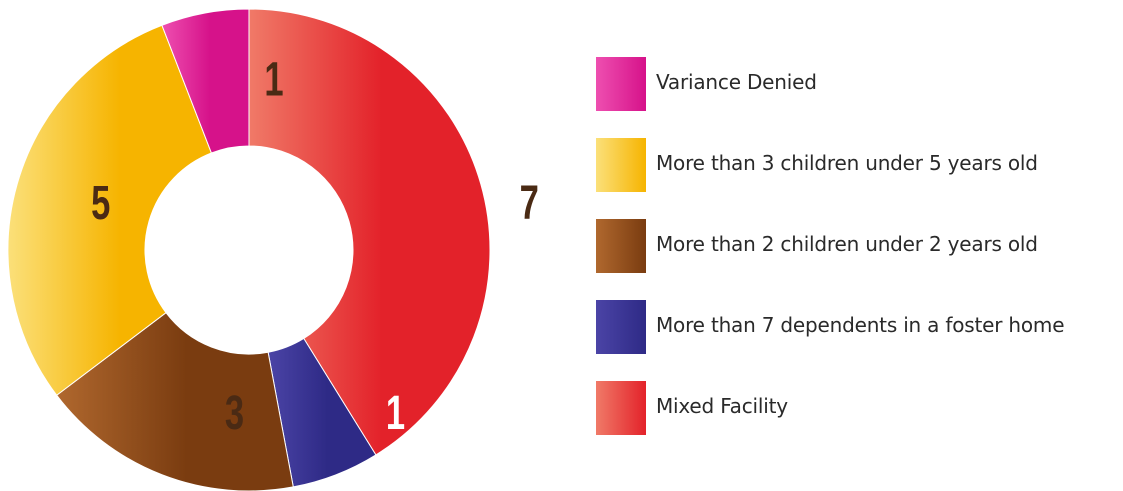  What do you see at coordinates (736, 82) in the screenshot?
I see `legend-label: Variance Denied` at bounding box center [736, 82].